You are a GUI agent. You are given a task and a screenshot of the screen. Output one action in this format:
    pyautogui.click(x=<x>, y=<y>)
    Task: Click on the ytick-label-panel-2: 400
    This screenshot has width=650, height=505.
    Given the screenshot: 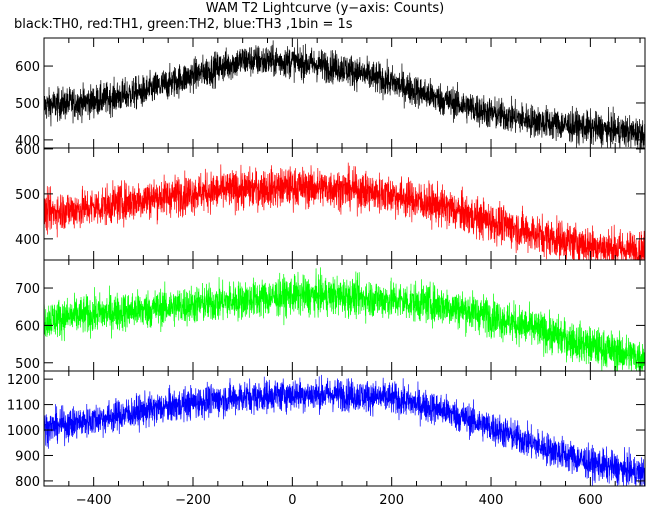 What is the action you would take?
    pyautogui.click(x=27, y=240)
    